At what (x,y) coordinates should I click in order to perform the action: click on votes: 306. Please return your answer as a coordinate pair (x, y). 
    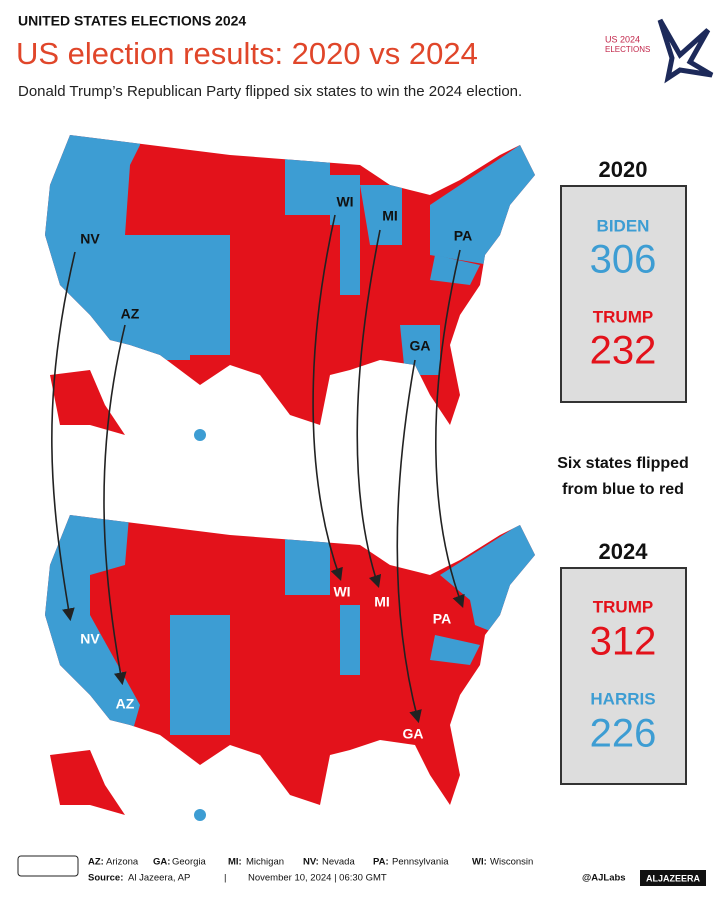
    Looking at the image, I should click on (623, 260).